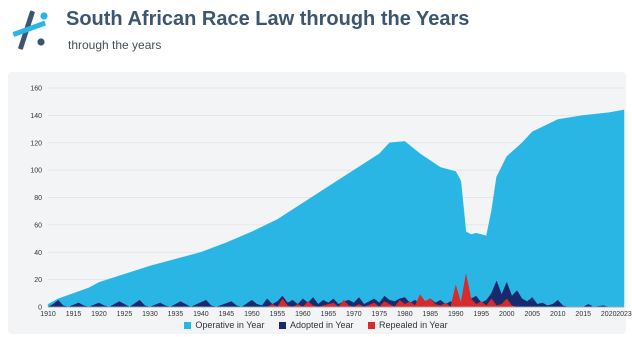 Image resolution: width=632 pixels, height=337 pixels. I want to click on x-tick-label-1960: 1960, so click(303, 314).